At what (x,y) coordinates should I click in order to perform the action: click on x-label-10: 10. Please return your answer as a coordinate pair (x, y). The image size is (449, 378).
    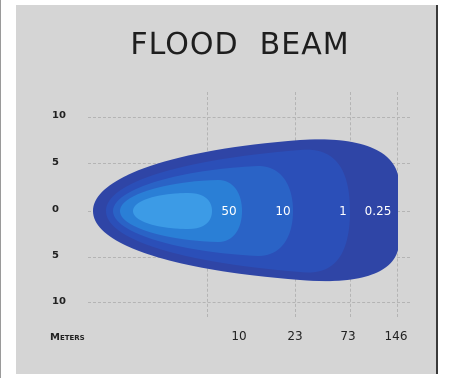
    Looking at the image, I should click on (239, 336).